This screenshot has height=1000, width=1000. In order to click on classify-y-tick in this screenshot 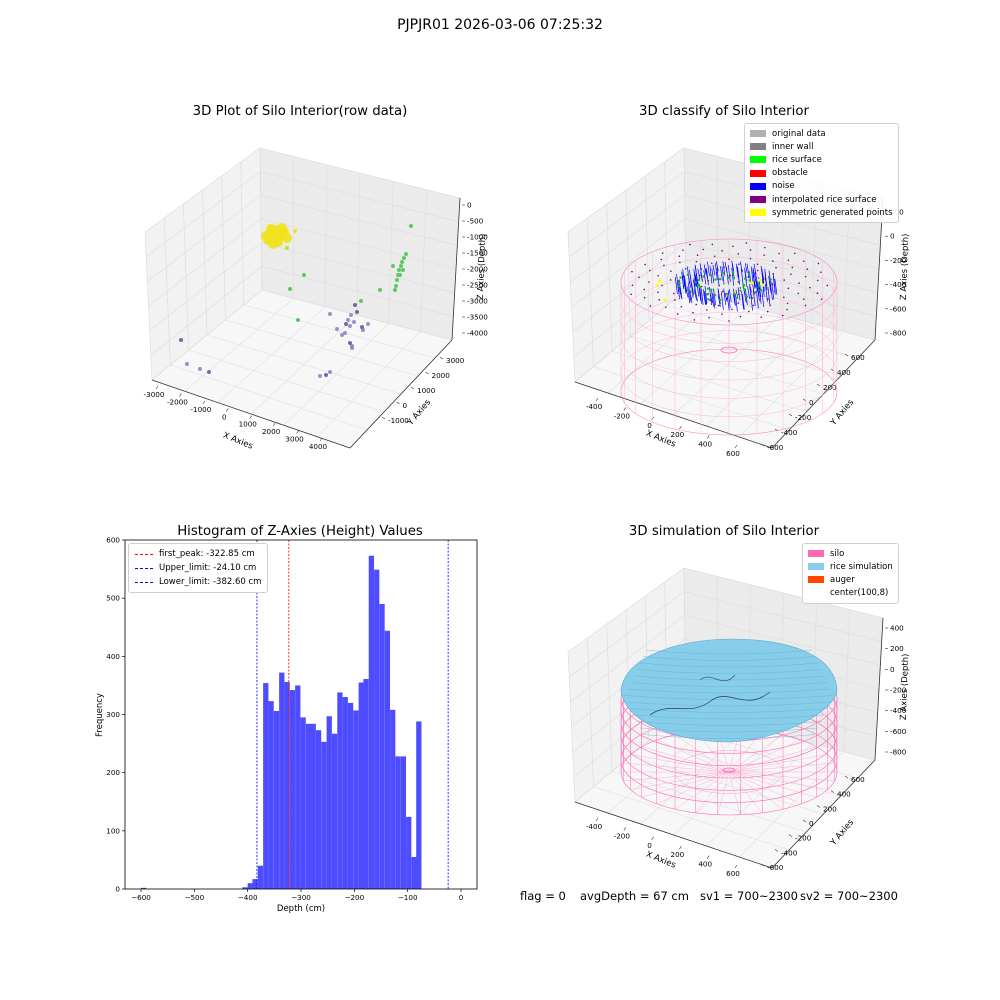, I will do `click(762, 445)`.